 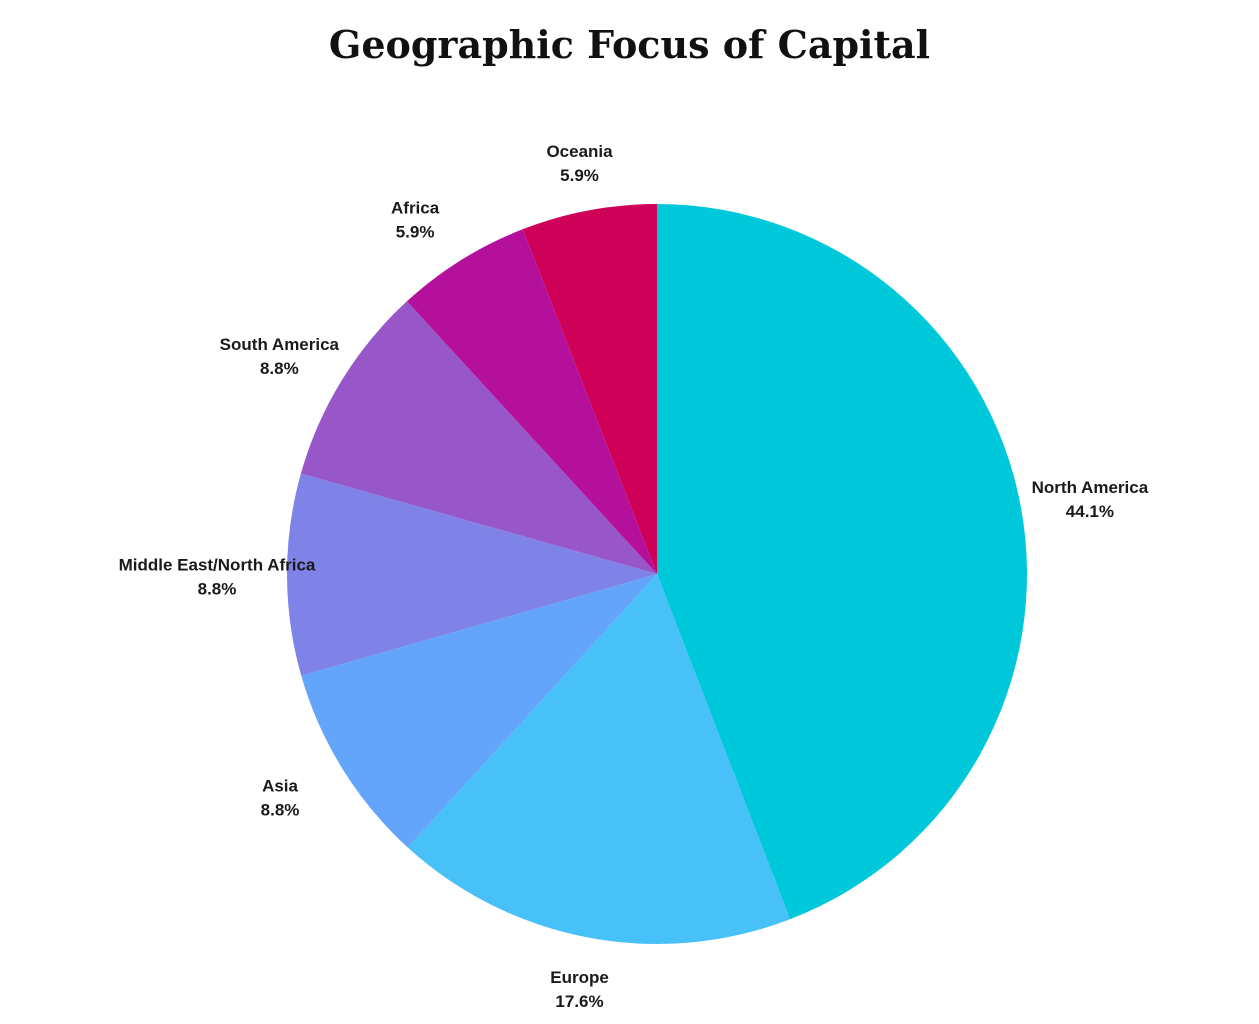 What do you see at coordinates (589, 389) in the screenshot?
I see `pie-slice-oceania` at bounding box center [589, 389].